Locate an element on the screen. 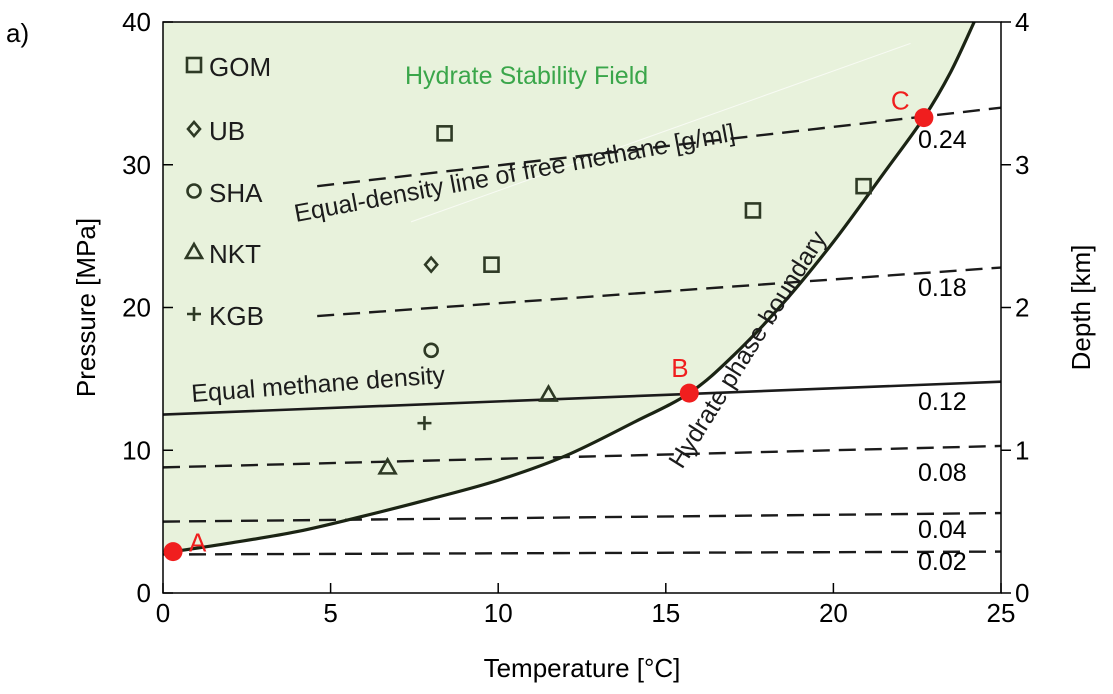 This screenshot has height=694, width=1113. legend: GOM UB SHA NKT KGB is located at coordinates (227, 191).